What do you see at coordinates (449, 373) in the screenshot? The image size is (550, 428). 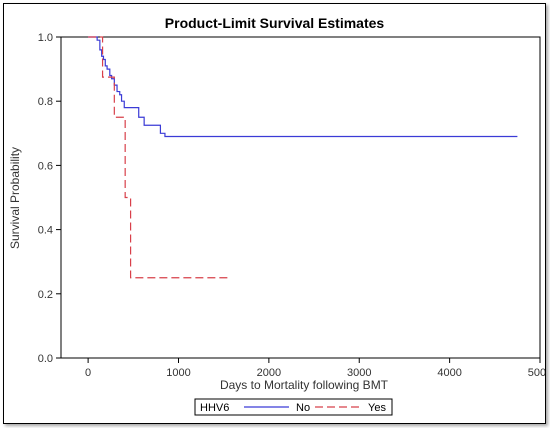 I see `x-tick-label: 4000` at bounding box center [449, 373].